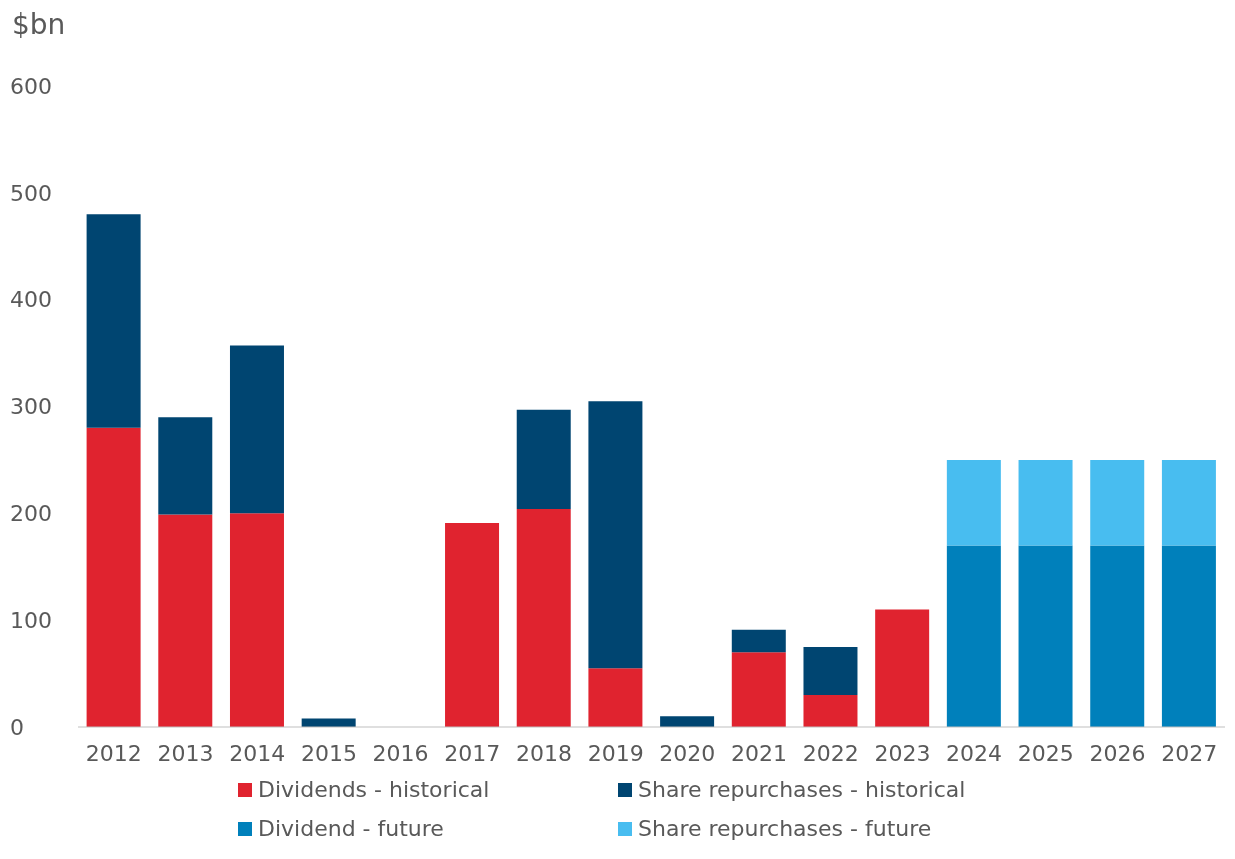  What do you see at coordinates (687, 753) in the screenshot?
I see `x-tick-label: 2020` at bounding box center [687, 753].